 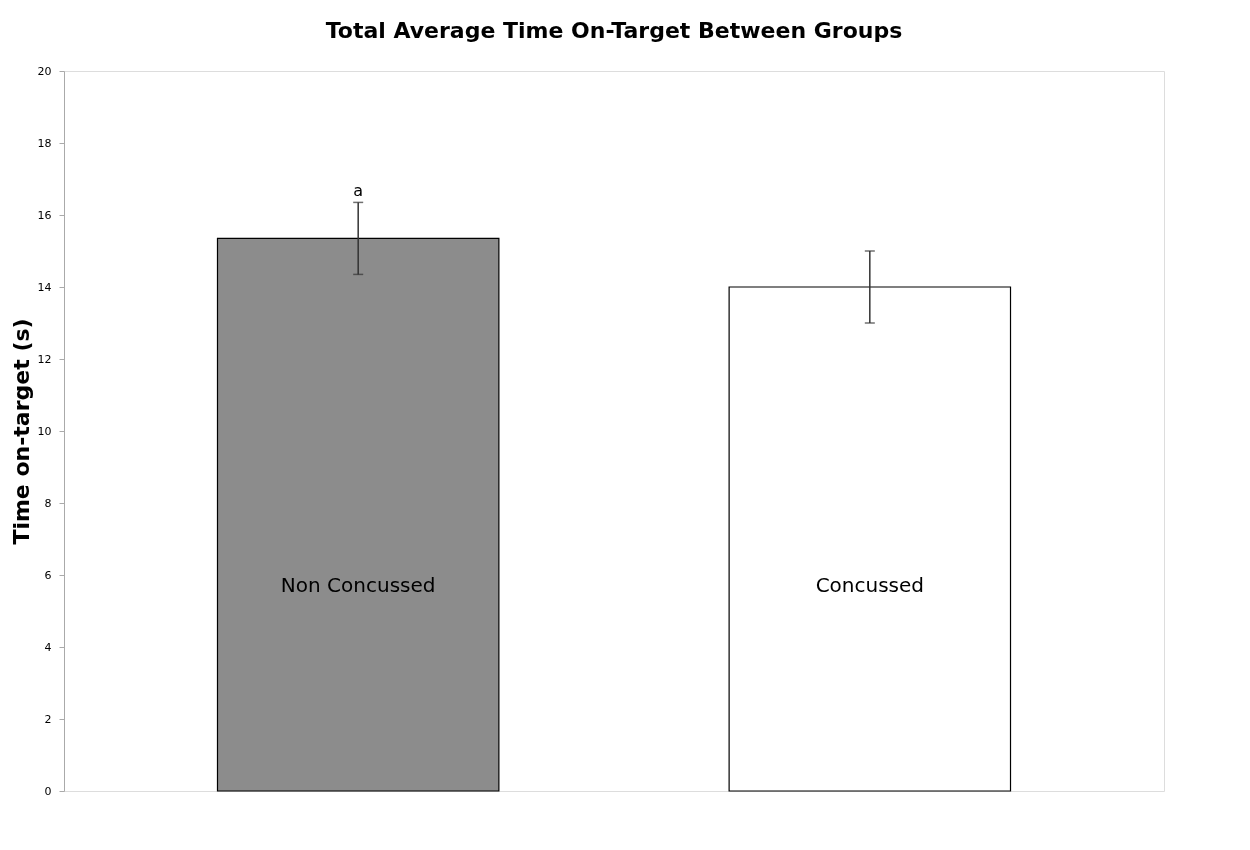 What do you see at coordinates (870, 585) in the screenshot?
I see `x-tick-label: Concussed` at bounding box center [870, 585].